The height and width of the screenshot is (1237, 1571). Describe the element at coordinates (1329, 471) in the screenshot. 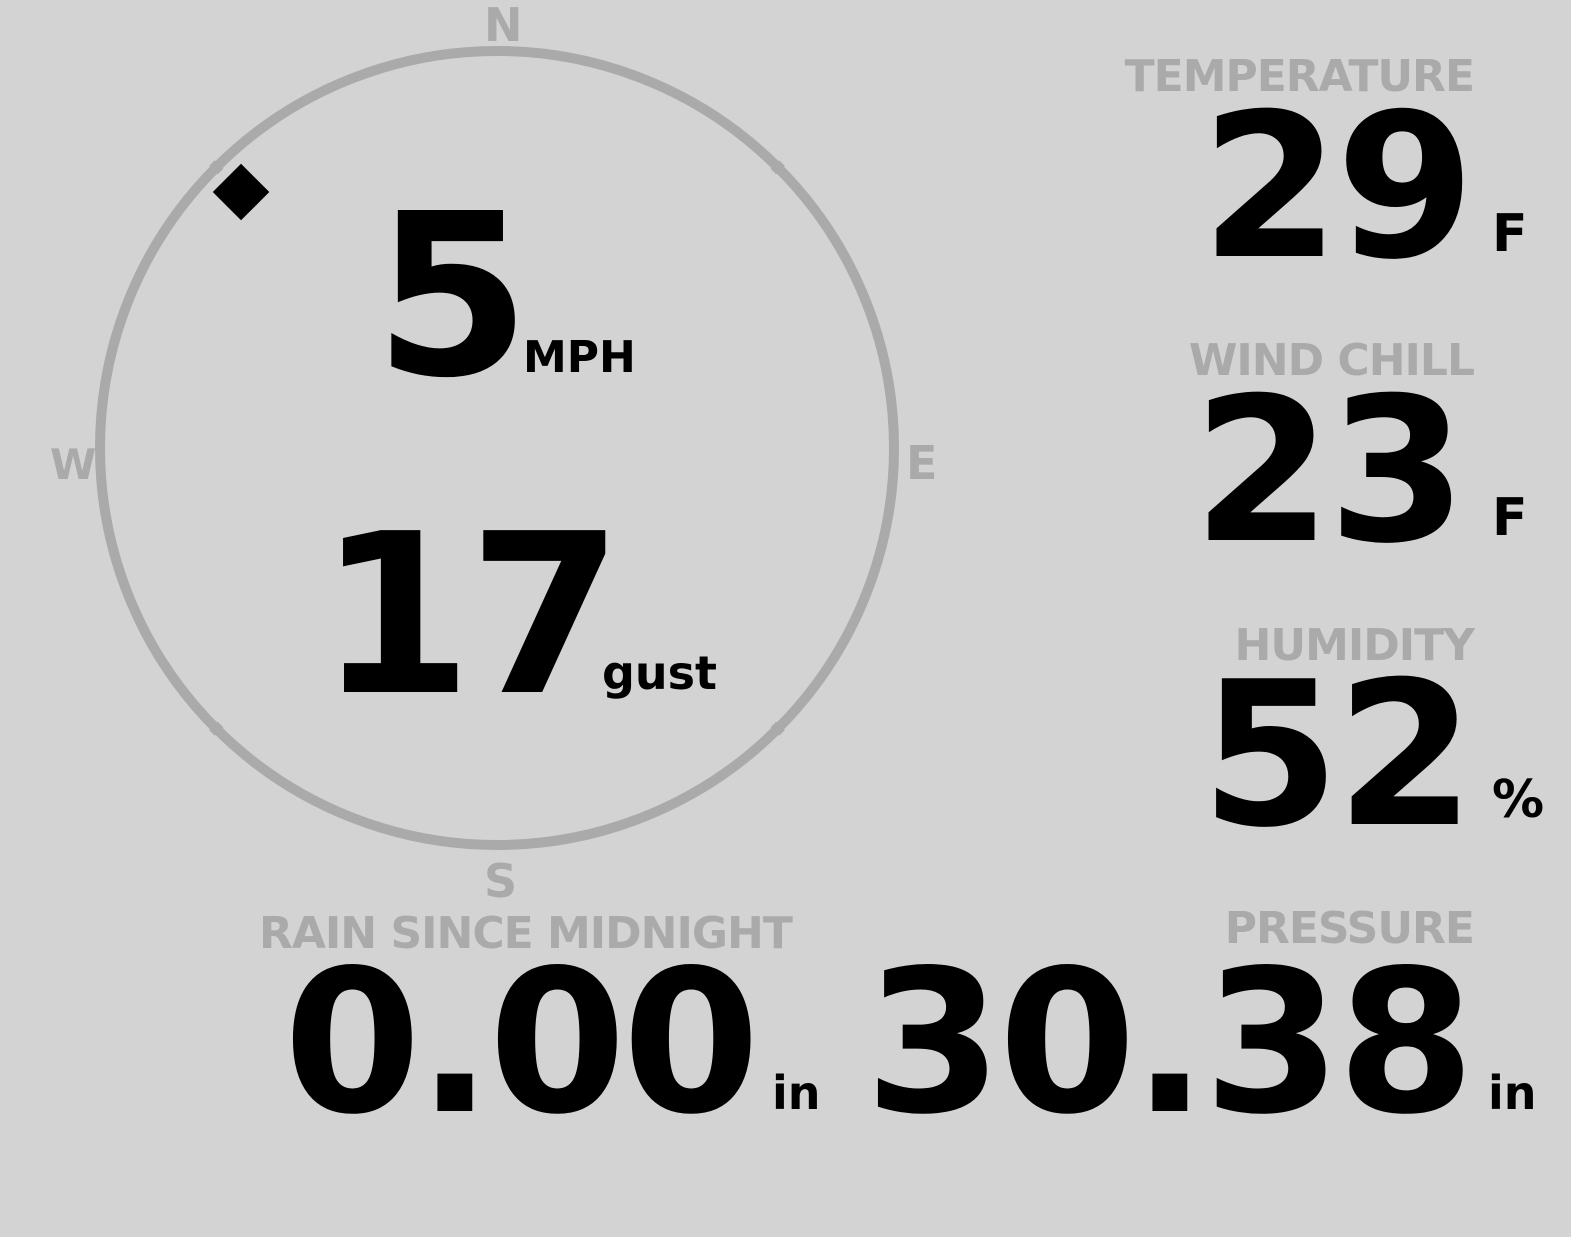

I see `wind-chill-value: 23` at that location.